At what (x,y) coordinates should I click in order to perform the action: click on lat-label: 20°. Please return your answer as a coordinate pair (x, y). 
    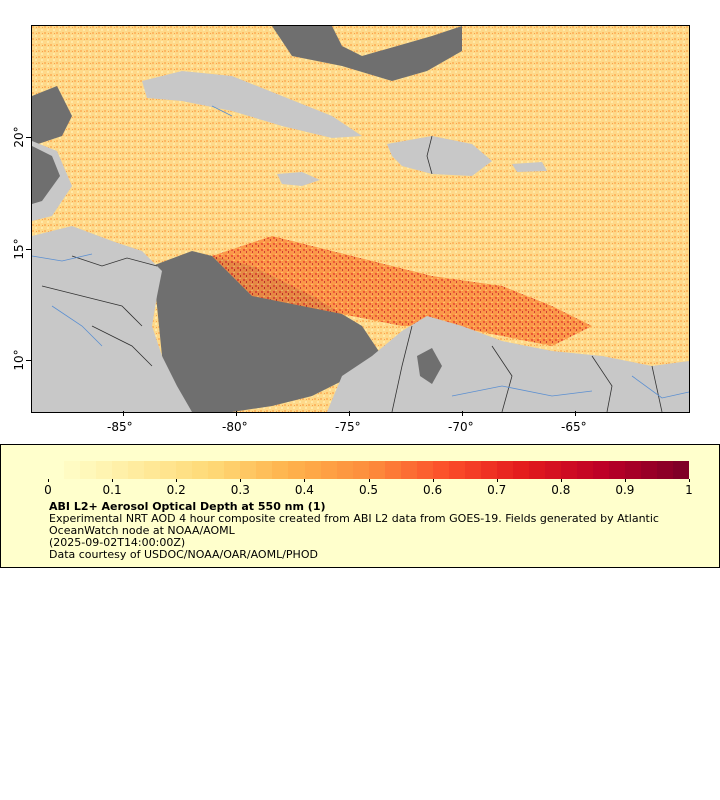
    Looking at the image, I should click on (19, 137).